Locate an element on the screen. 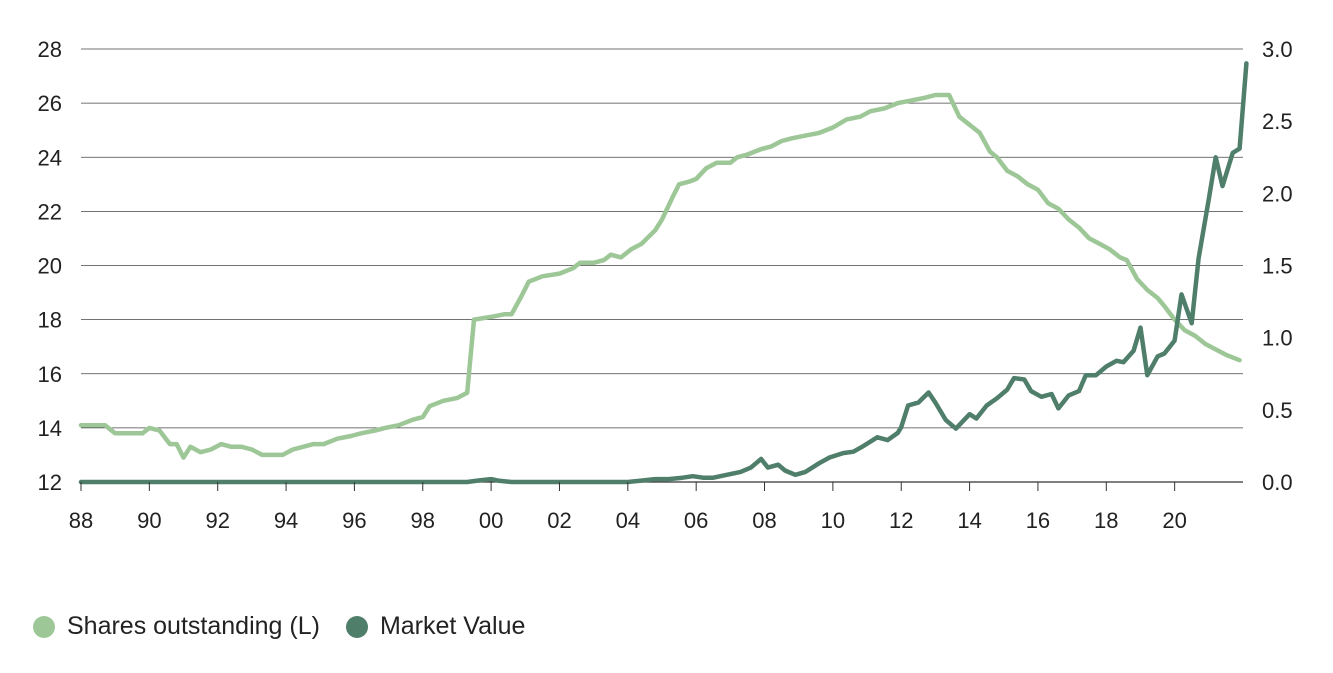 This screenshot has width=1333, height=673. right-tick-label: 0.0 is located at coordinates (1277, 482).